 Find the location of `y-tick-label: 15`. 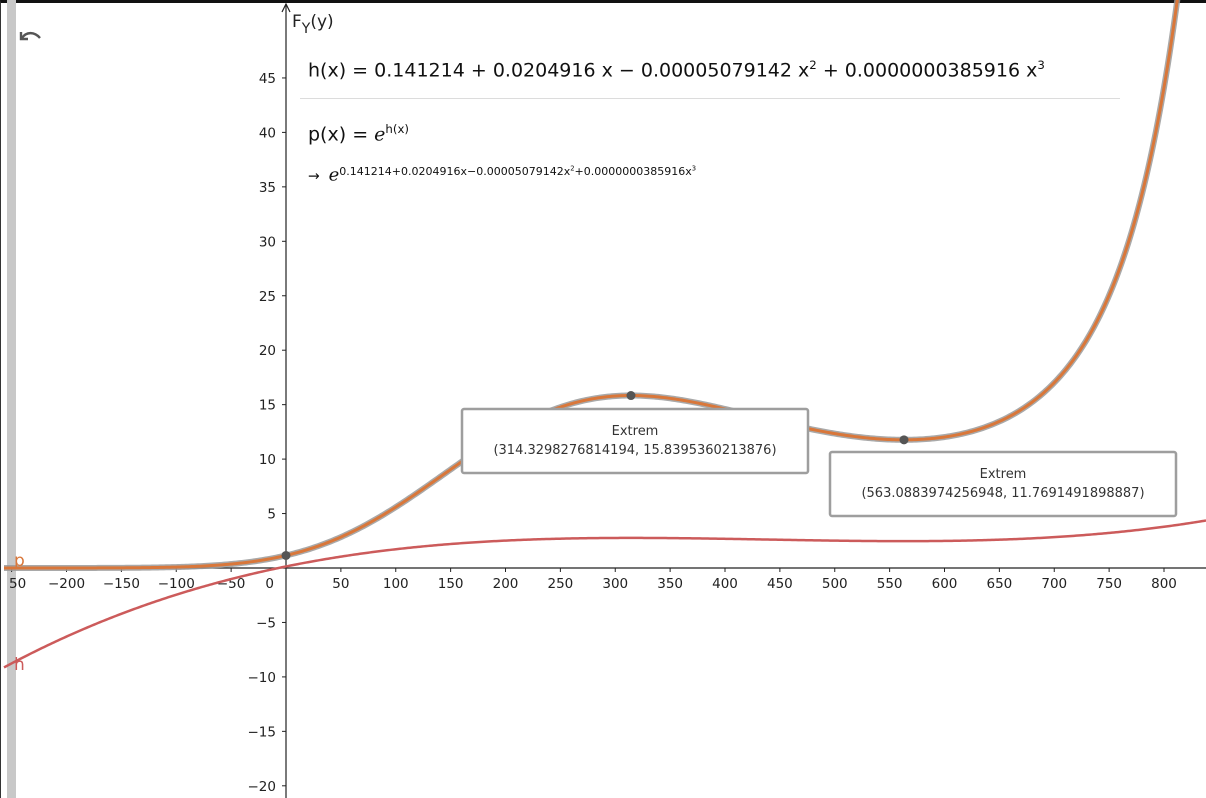

y-tick-label: 15 is located at coordinates (267, 406).